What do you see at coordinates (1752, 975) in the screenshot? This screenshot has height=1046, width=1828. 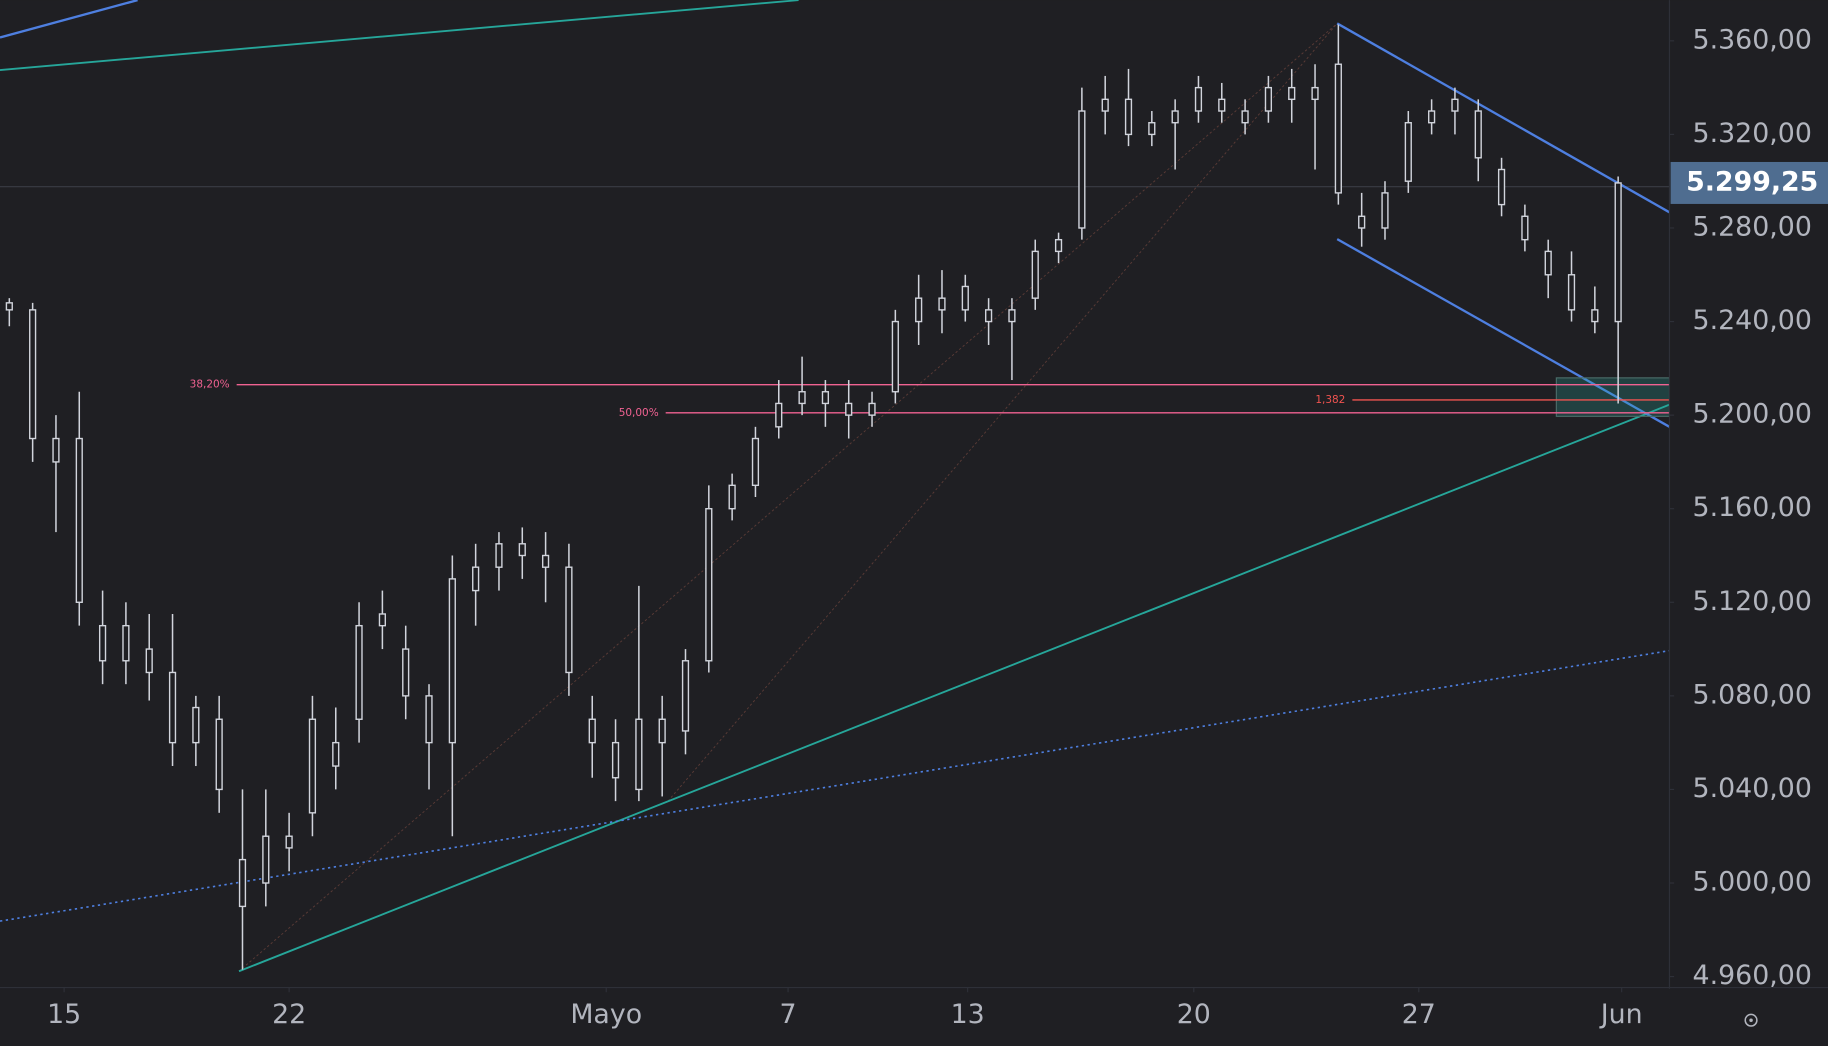 I see `y-tick-label: 4.960,00` at bounding box center [1752, 975].